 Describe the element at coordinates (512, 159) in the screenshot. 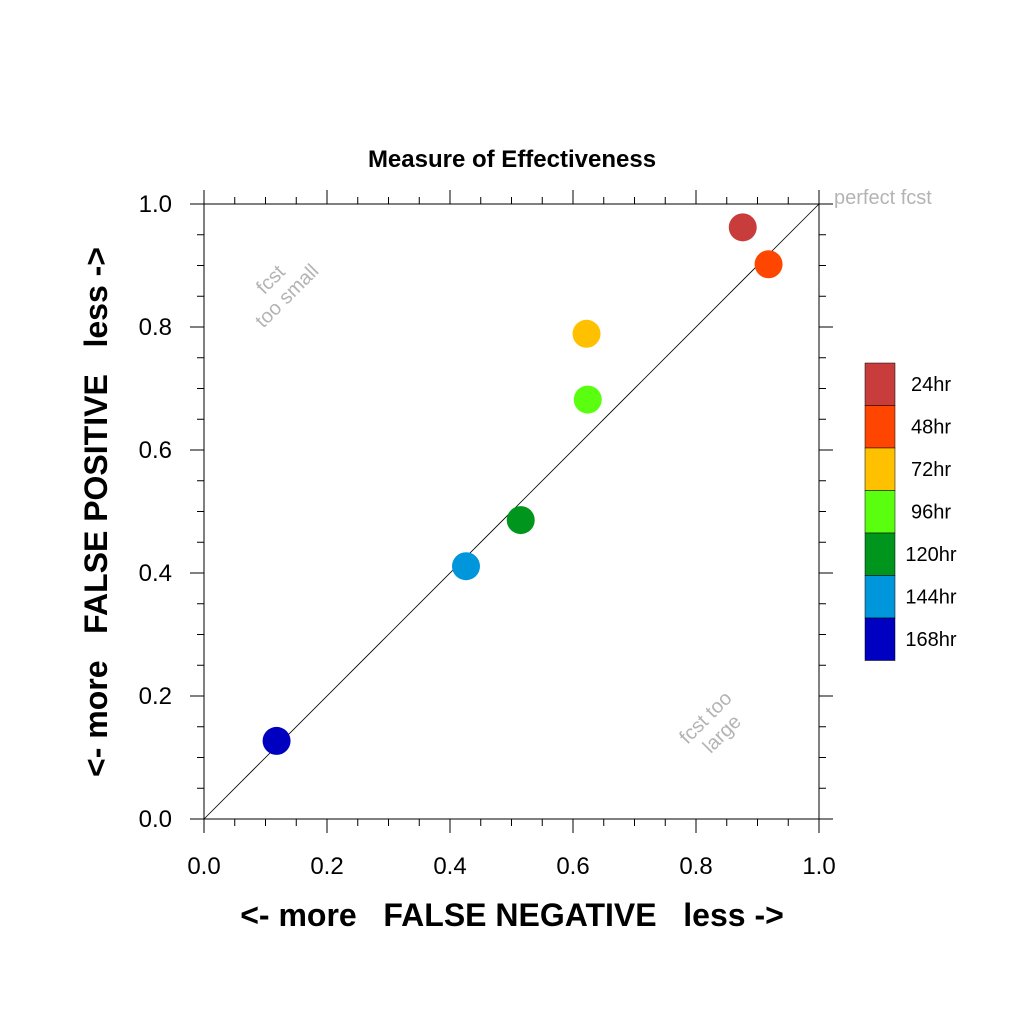

I see `chart-title: Measure of Effectiveness` at that location.